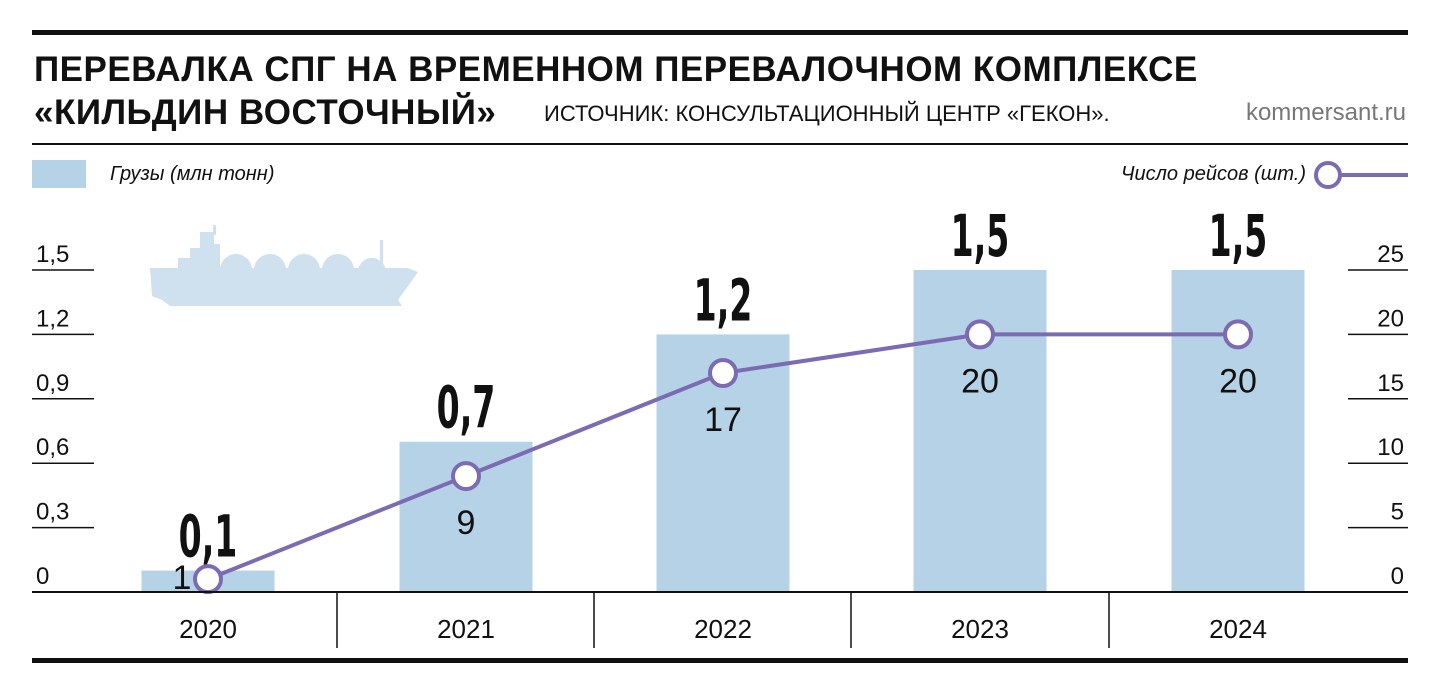  Describe the element at coordinates (1397, 512) in the screenshot. I see `right-tick-label: 5` at that location.